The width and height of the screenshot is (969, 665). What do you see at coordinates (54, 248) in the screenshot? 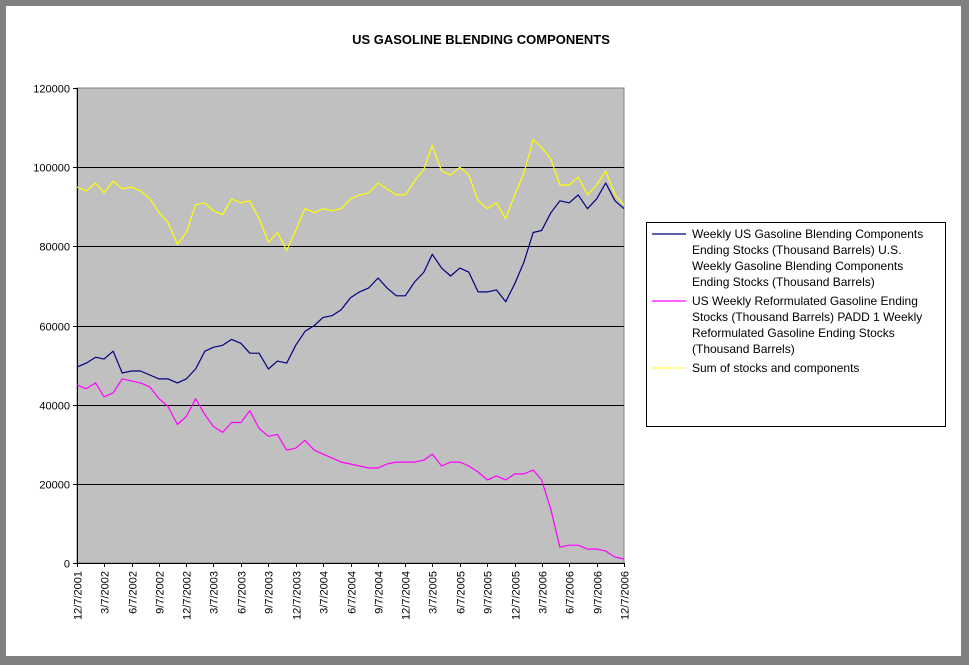
I see `y-tick-label-4: 80000` at bounding box center [54, 248].